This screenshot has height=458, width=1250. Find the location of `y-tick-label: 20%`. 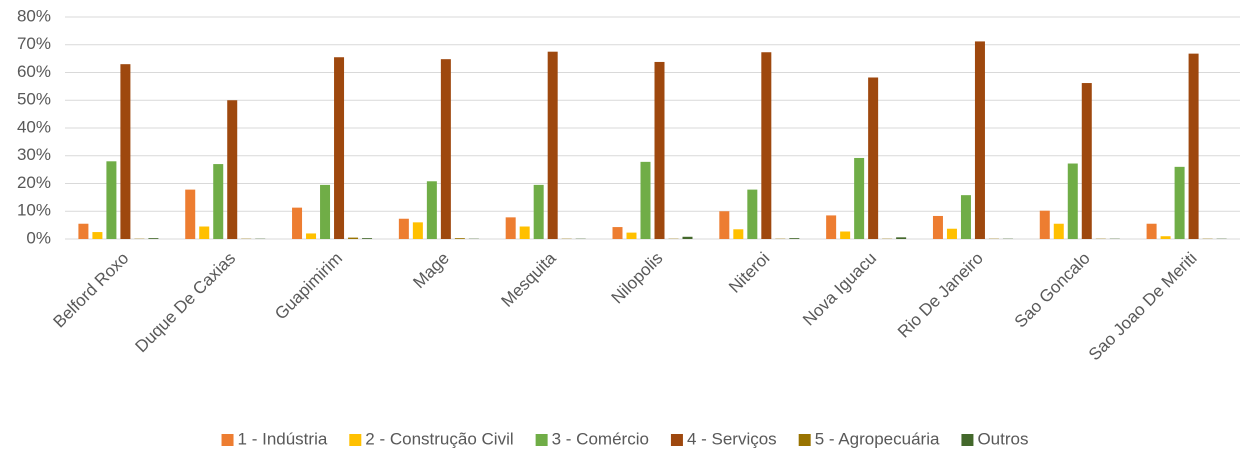

y-tick-label: 20% is located at coordinates (34, 182).